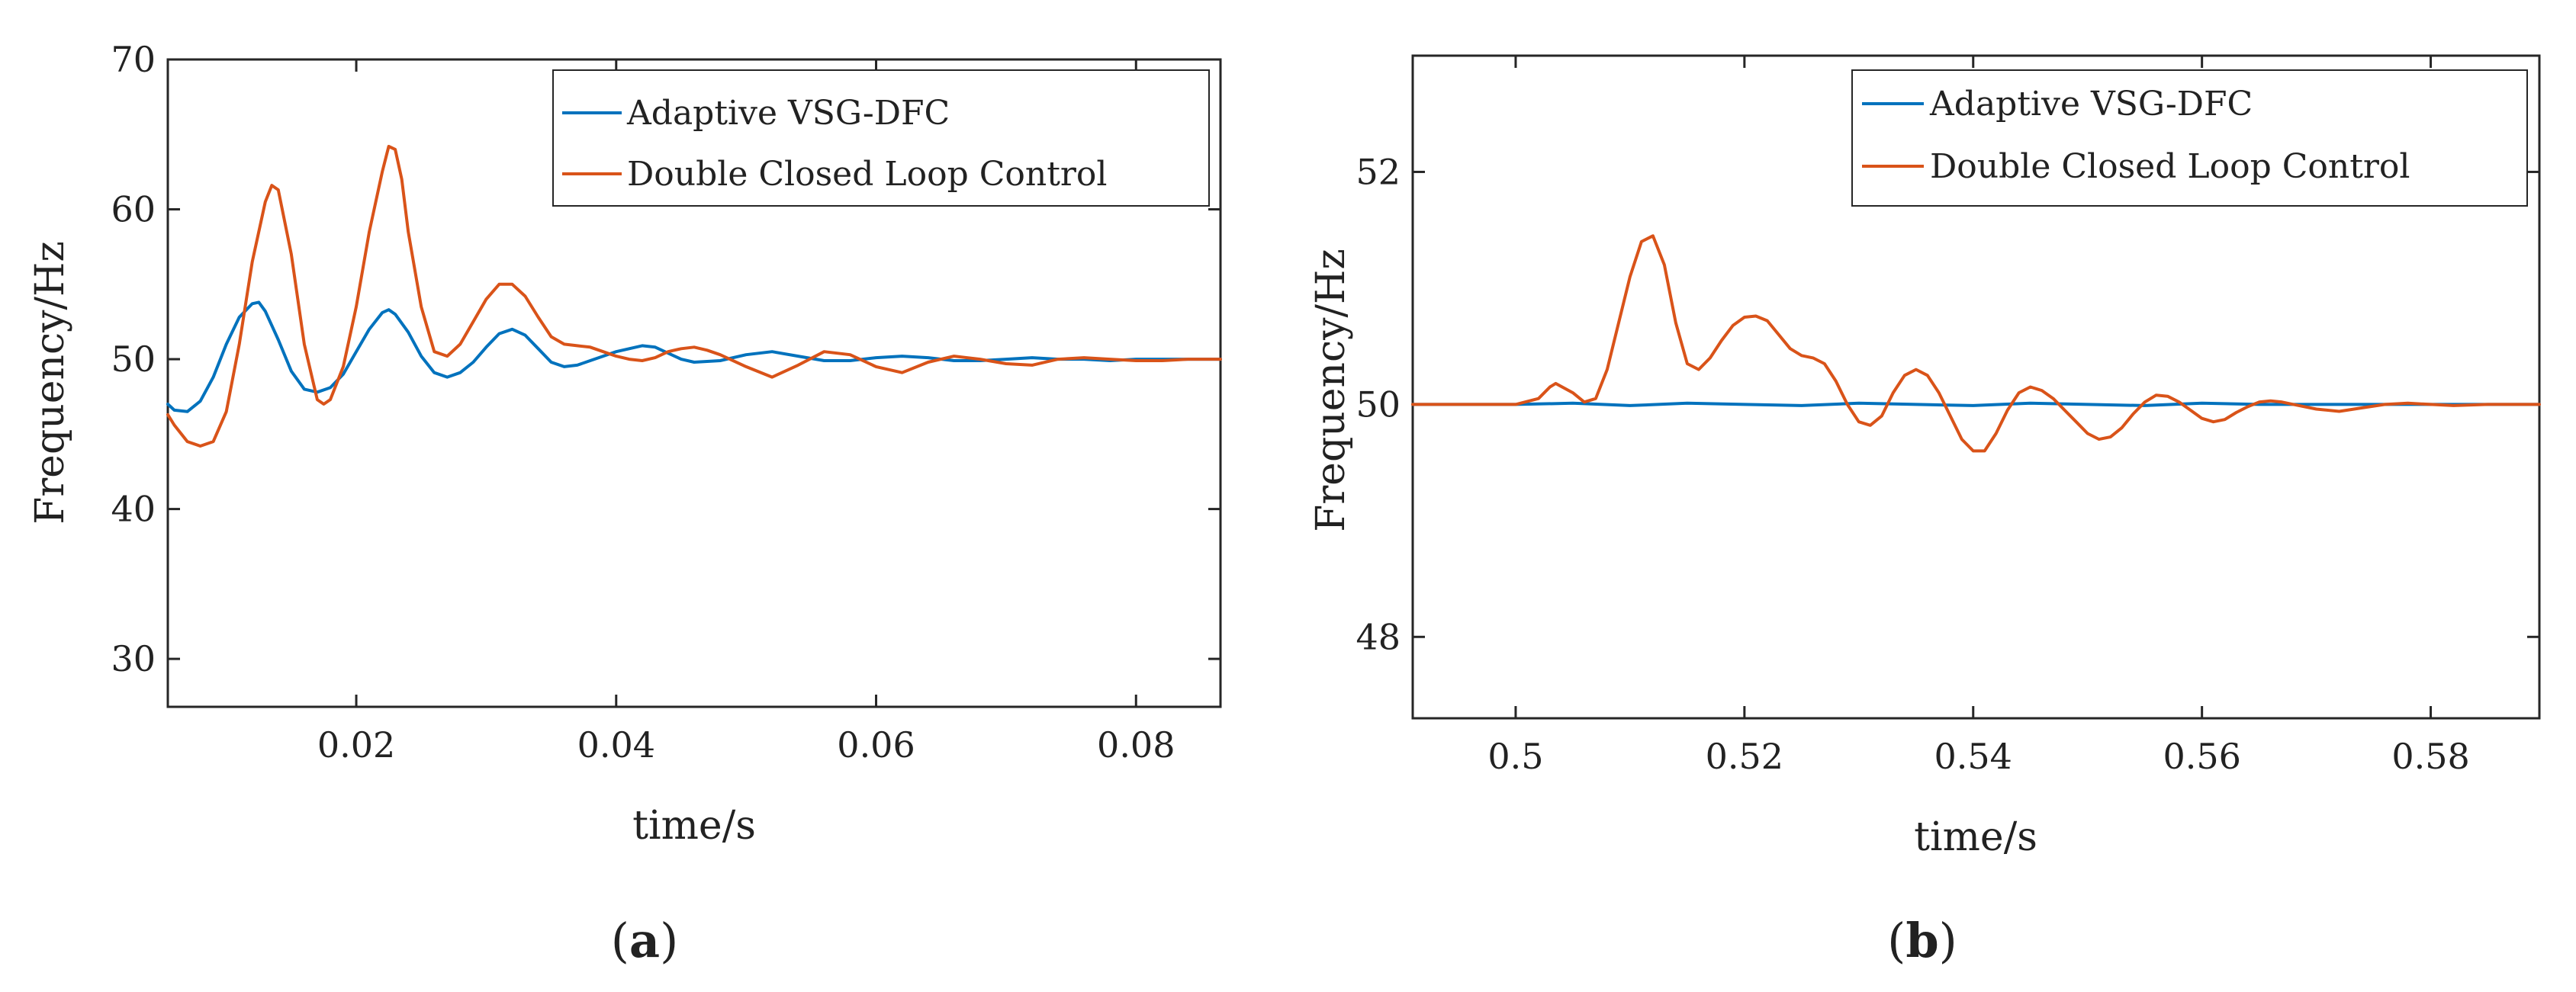 This screenshot has height=992, width=2576. What do you see at coordinates (50, 383) in the screenshot?
I see `panel-a-y-axis-label: Frequency/Hz` at bounding box center [50, 383].